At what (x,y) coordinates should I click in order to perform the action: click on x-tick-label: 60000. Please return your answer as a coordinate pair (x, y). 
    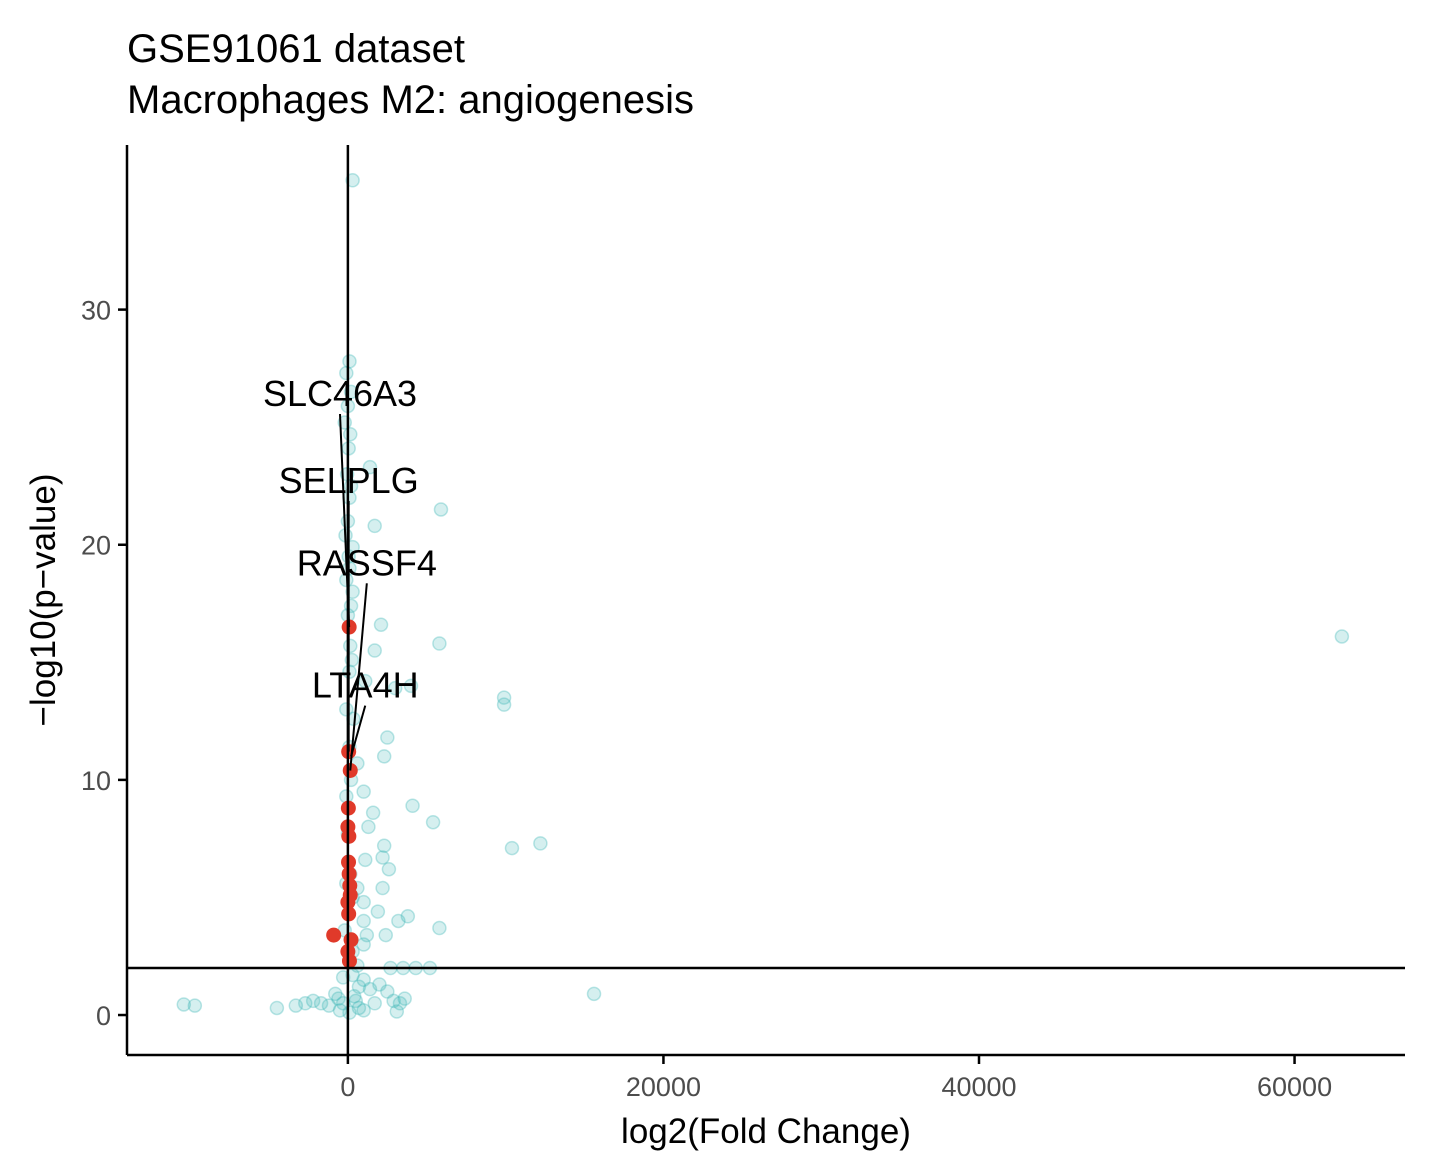
    Looking at the image, I should click on (1294, 1087).